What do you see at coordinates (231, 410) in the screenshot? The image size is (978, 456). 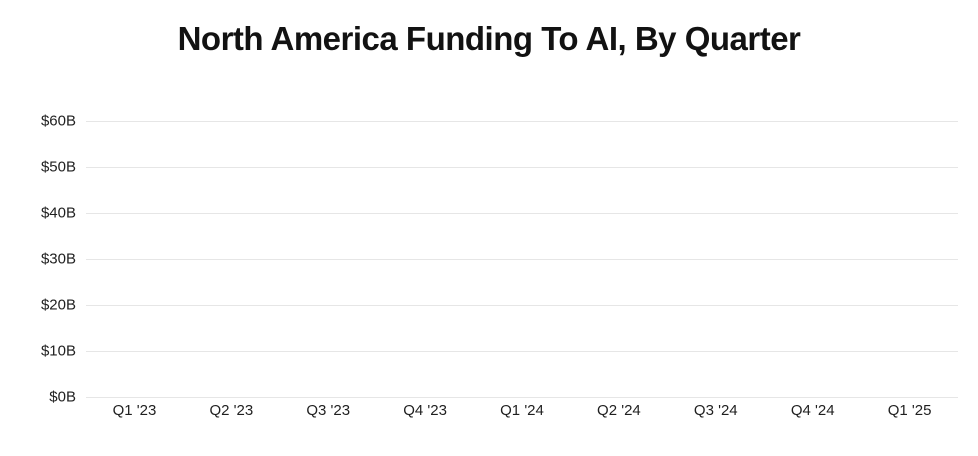 I see `x-tick-label: Q2 '23` at bounding box center [231, 410].